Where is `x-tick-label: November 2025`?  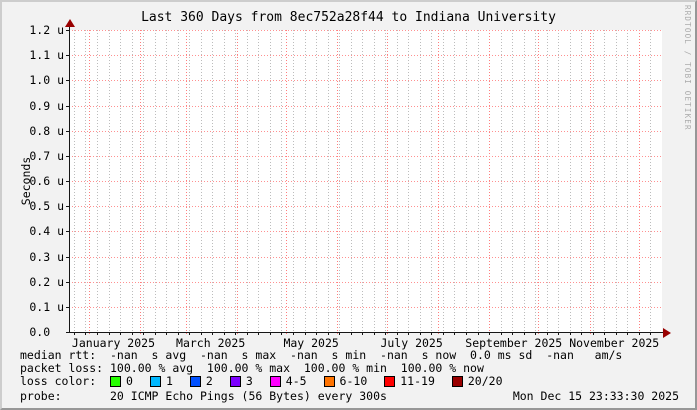
x-tick-label: November 2025 is located at coordinates (614, 343).